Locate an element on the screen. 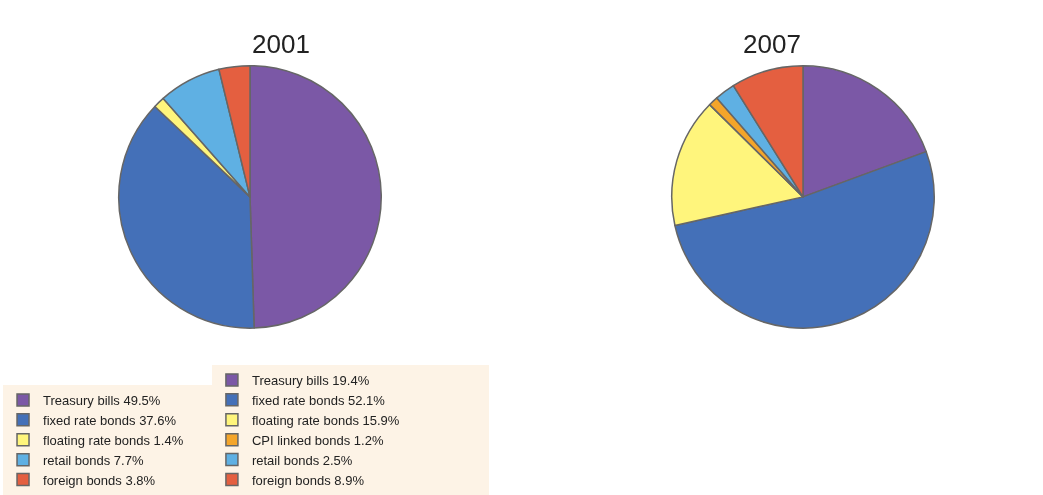 The image size is (1043, 495). legend-label: foreign bonds 3.8% is located at coordinates (99, 480).